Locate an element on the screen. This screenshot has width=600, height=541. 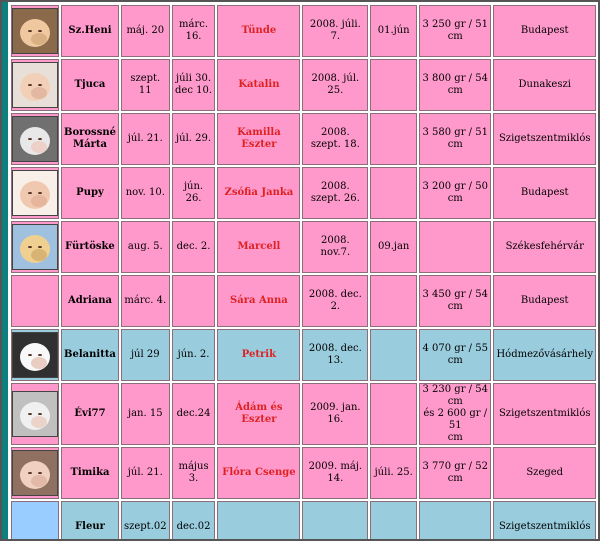
baby-name-cell: Katalin is located at coordinates (259, 85).